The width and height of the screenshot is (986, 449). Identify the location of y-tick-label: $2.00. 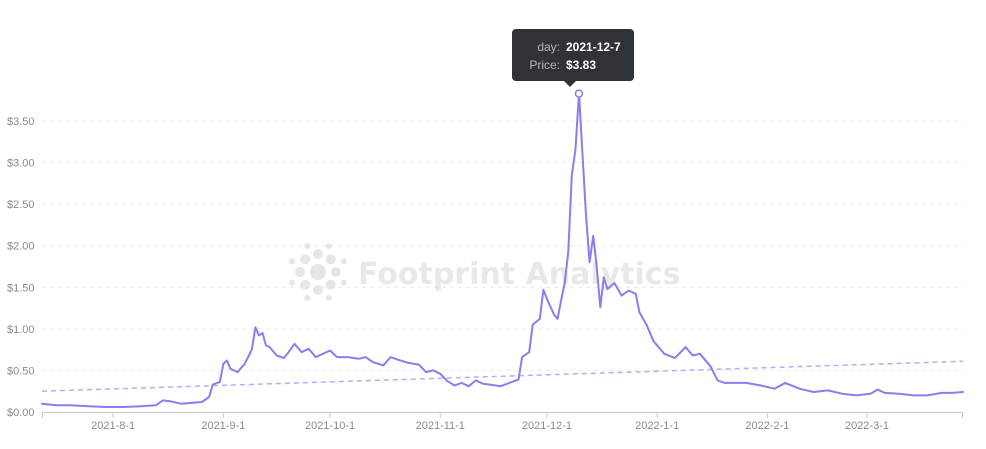
(21, 247).